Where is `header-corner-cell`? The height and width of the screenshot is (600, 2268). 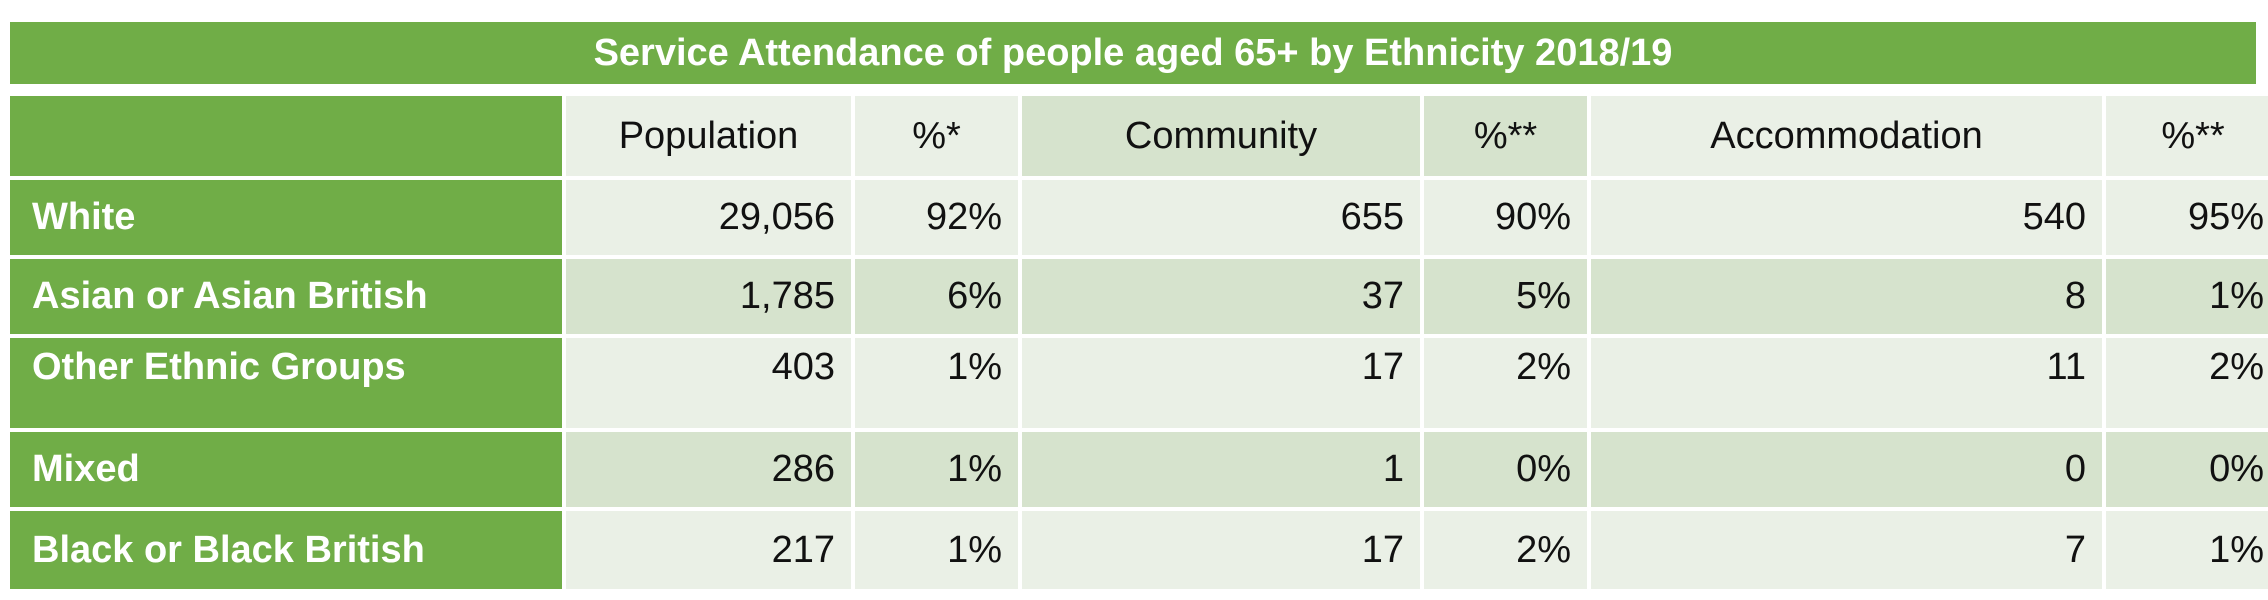 header-corner-cell is located at coordinates (286, 136).